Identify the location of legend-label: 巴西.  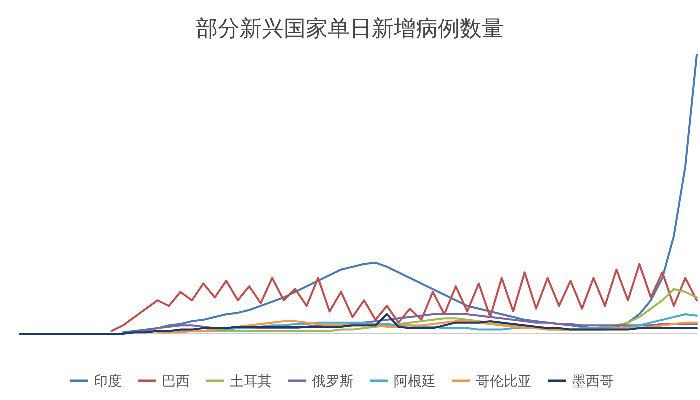
(176, 382).